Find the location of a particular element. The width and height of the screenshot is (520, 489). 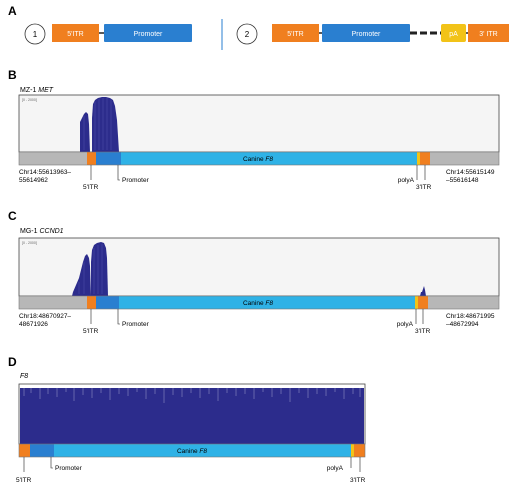

panel-b-promoter-label: Promoter is located at coordinates (136, 180).